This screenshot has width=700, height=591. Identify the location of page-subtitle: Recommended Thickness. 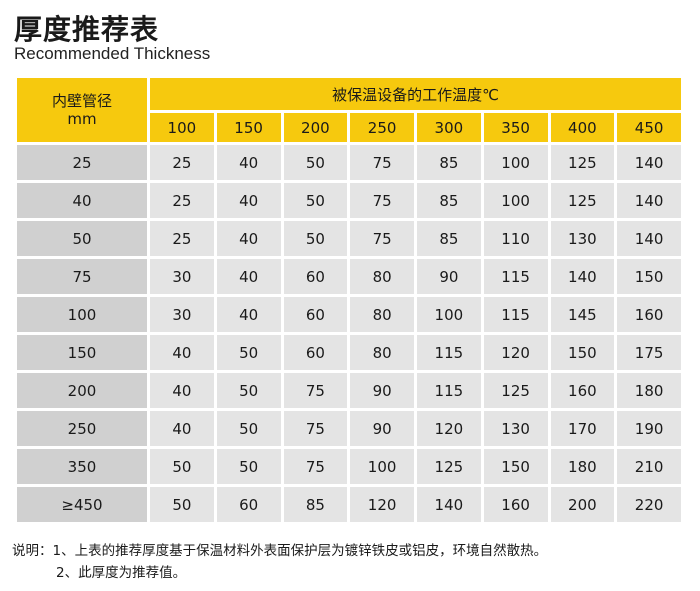
(112, 53).